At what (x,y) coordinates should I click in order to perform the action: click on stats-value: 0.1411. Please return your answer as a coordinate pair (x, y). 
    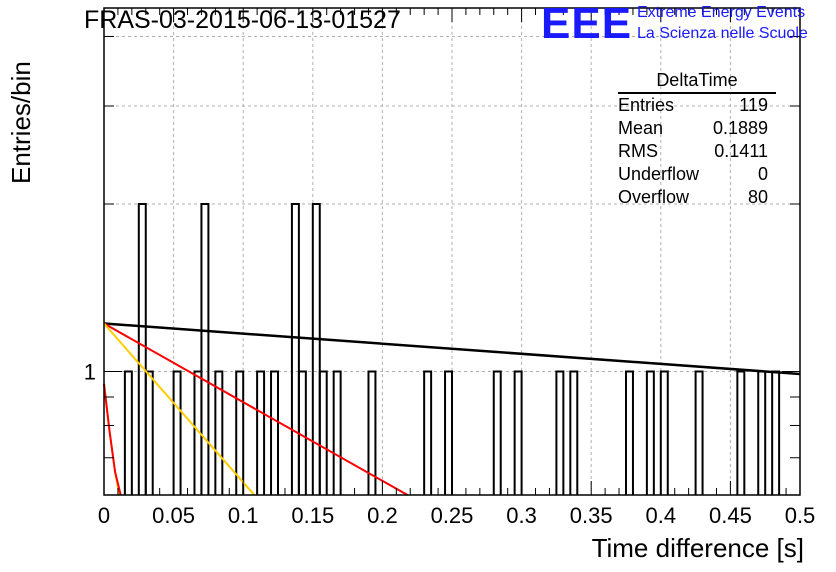
    Looking at the image, I should click on (741, 151).